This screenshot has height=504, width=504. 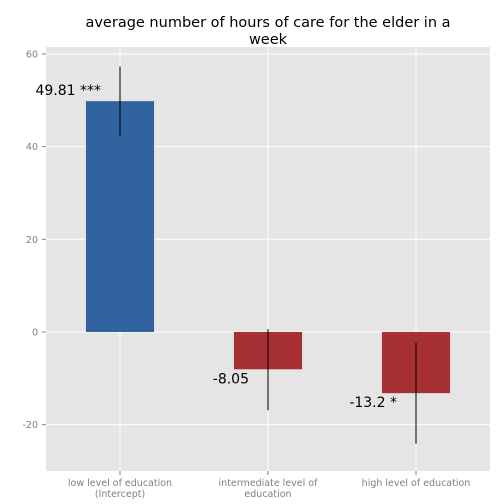 What do you see at coordinates (120, 494) in the screenshot?
I see `x-tick-label: (Intercept)` at bounding box center [120, 494].